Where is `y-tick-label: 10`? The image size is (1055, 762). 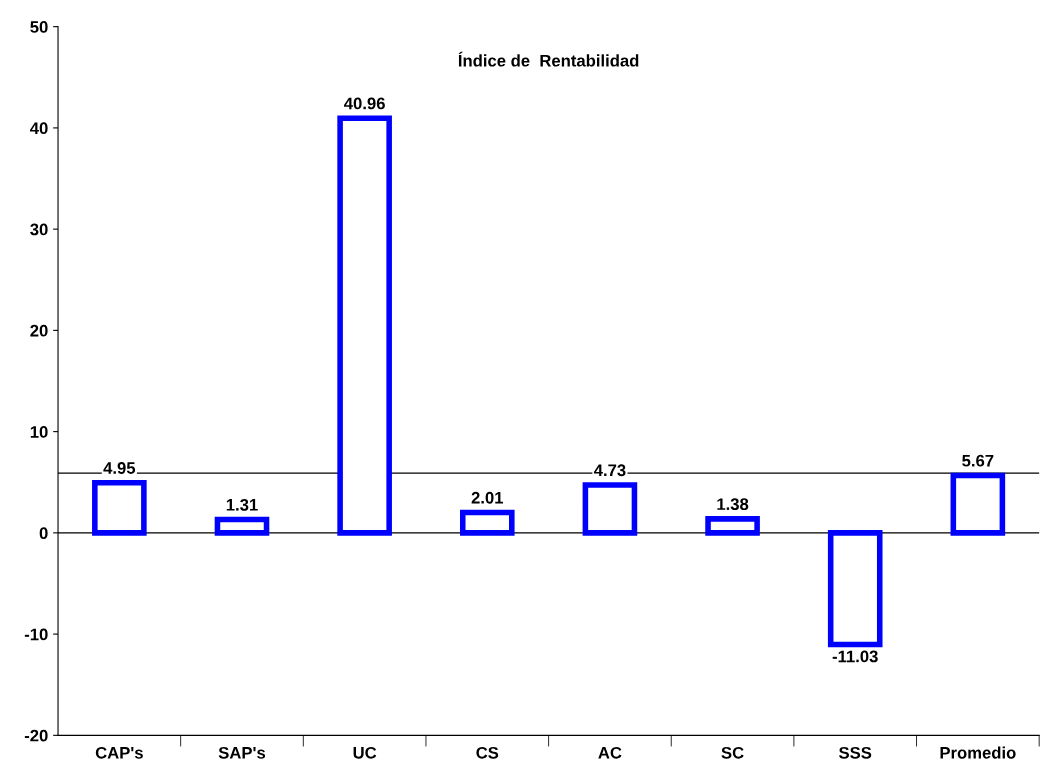
y-tick-label: 10 is located at coordinates (39, 432).